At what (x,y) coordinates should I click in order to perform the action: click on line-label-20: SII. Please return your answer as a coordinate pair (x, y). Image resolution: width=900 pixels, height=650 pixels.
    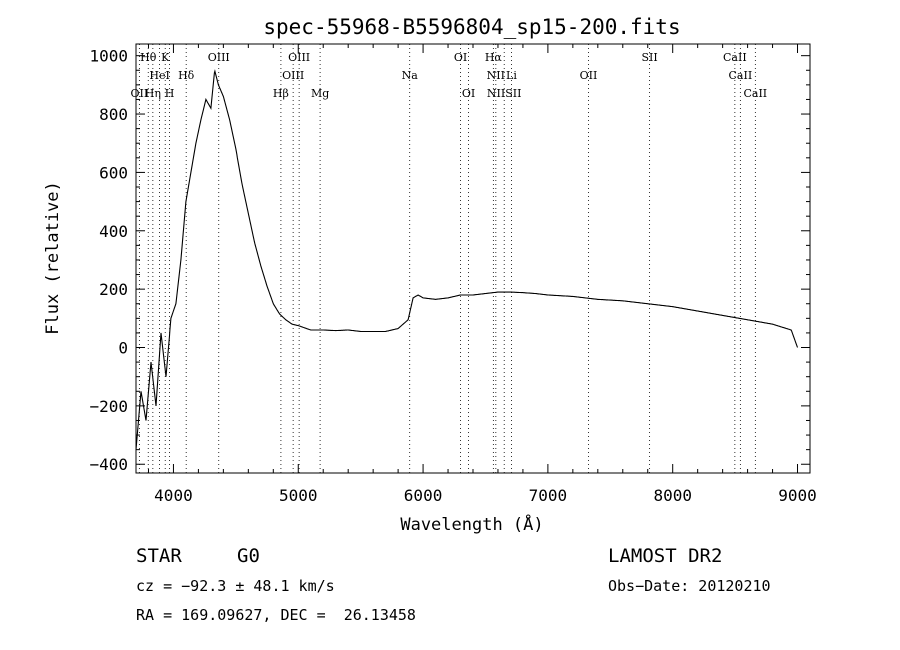
    Looking at the image, I should click on (649, 57).